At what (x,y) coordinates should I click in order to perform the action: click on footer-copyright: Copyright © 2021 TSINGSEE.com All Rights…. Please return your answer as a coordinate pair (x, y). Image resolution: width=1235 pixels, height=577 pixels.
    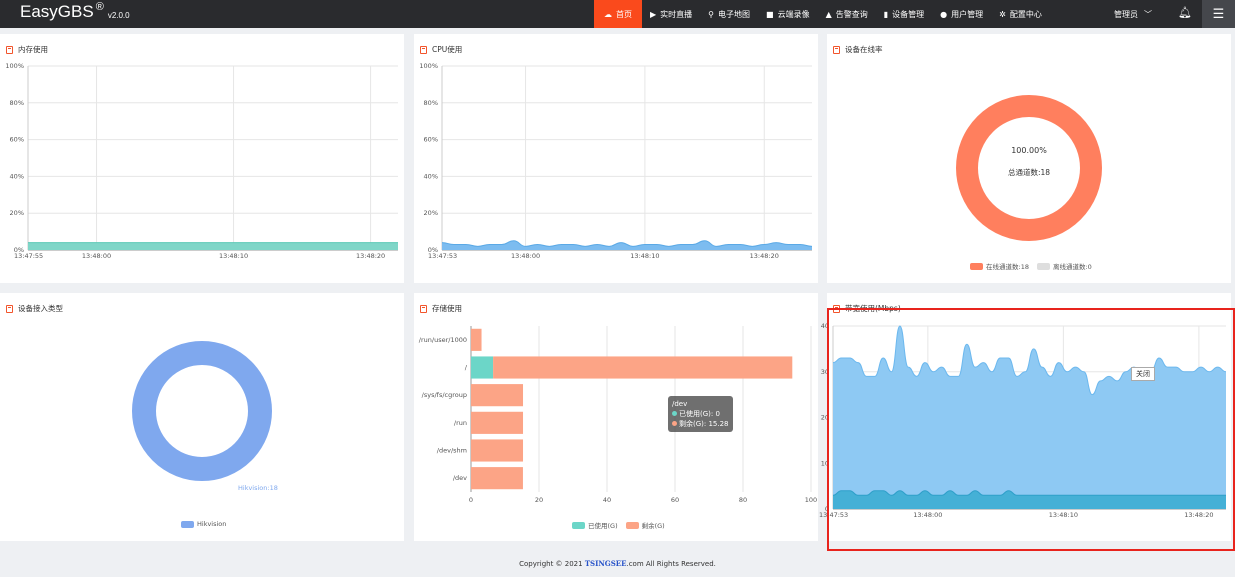
    Looking at the image, I should click on (617, 563).